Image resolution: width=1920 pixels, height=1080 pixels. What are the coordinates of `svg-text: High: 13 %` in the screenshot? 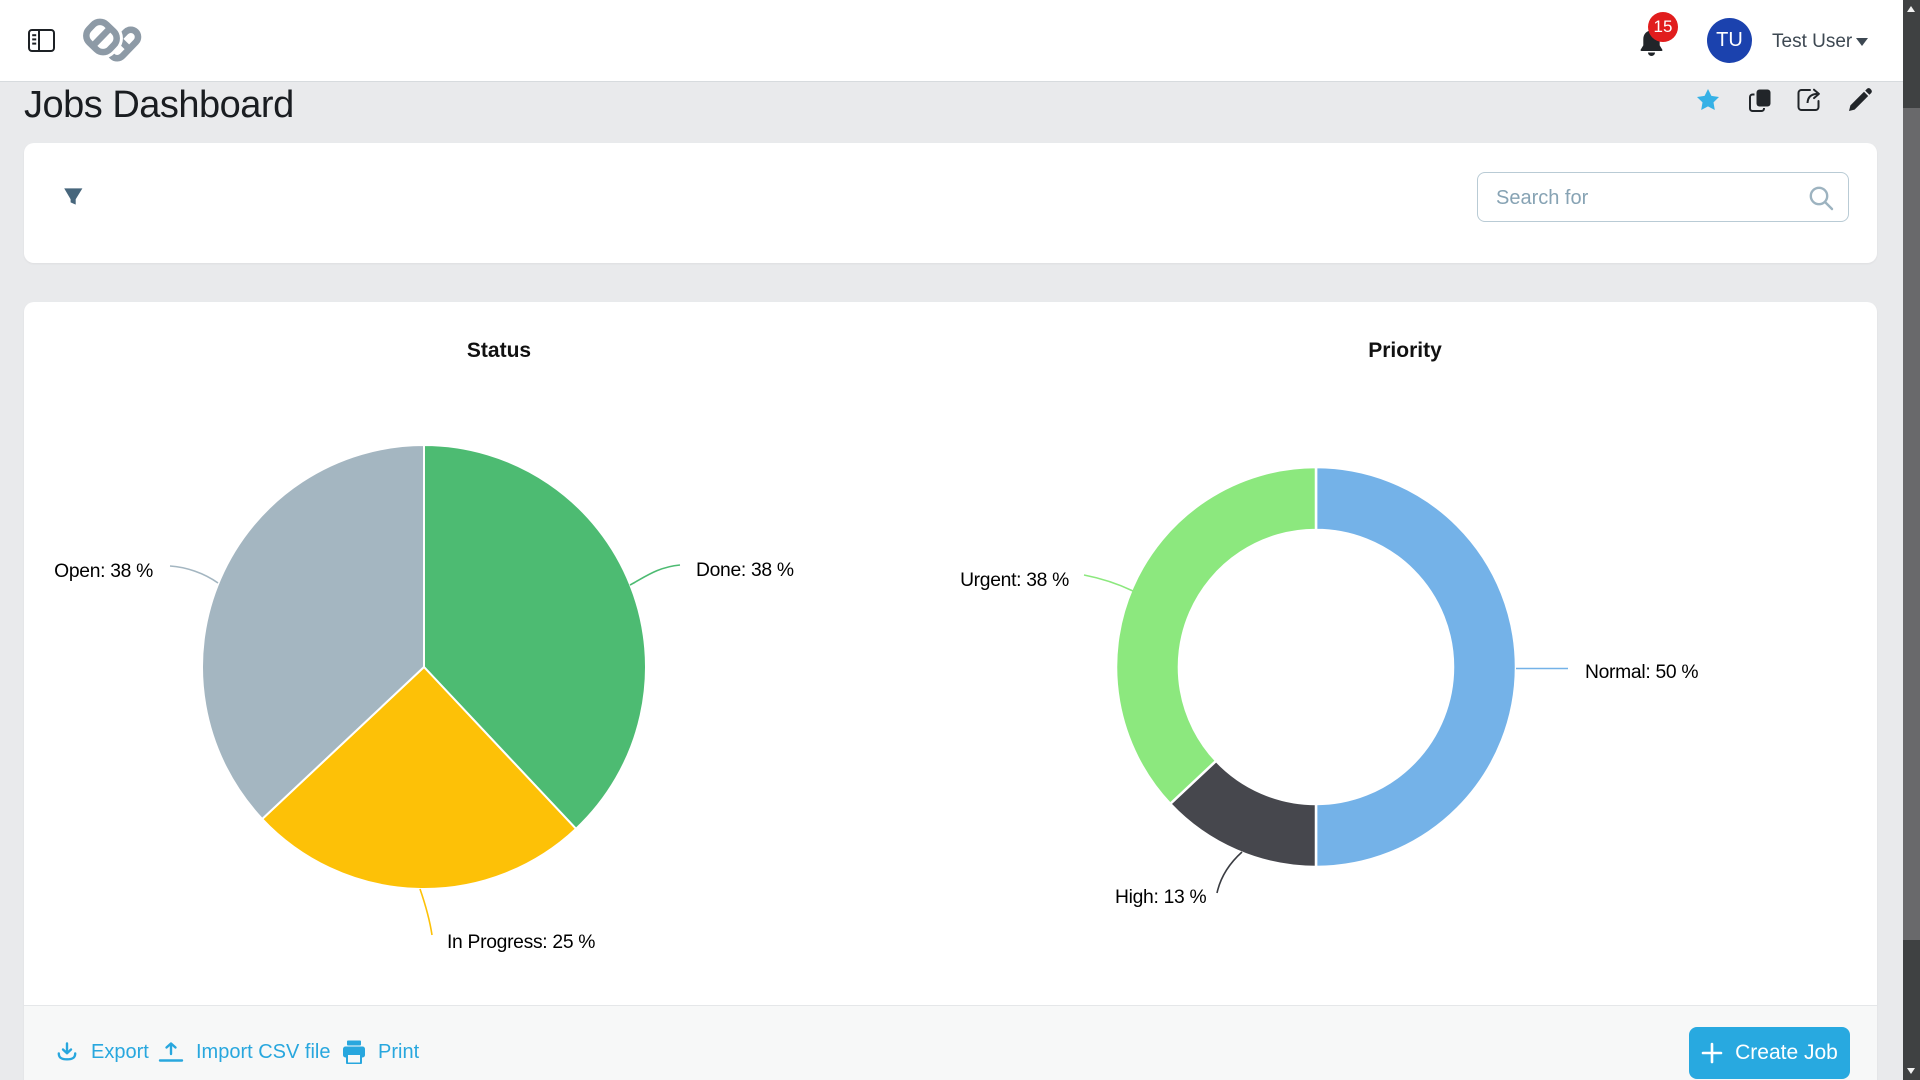 It's located at (1160, 897).